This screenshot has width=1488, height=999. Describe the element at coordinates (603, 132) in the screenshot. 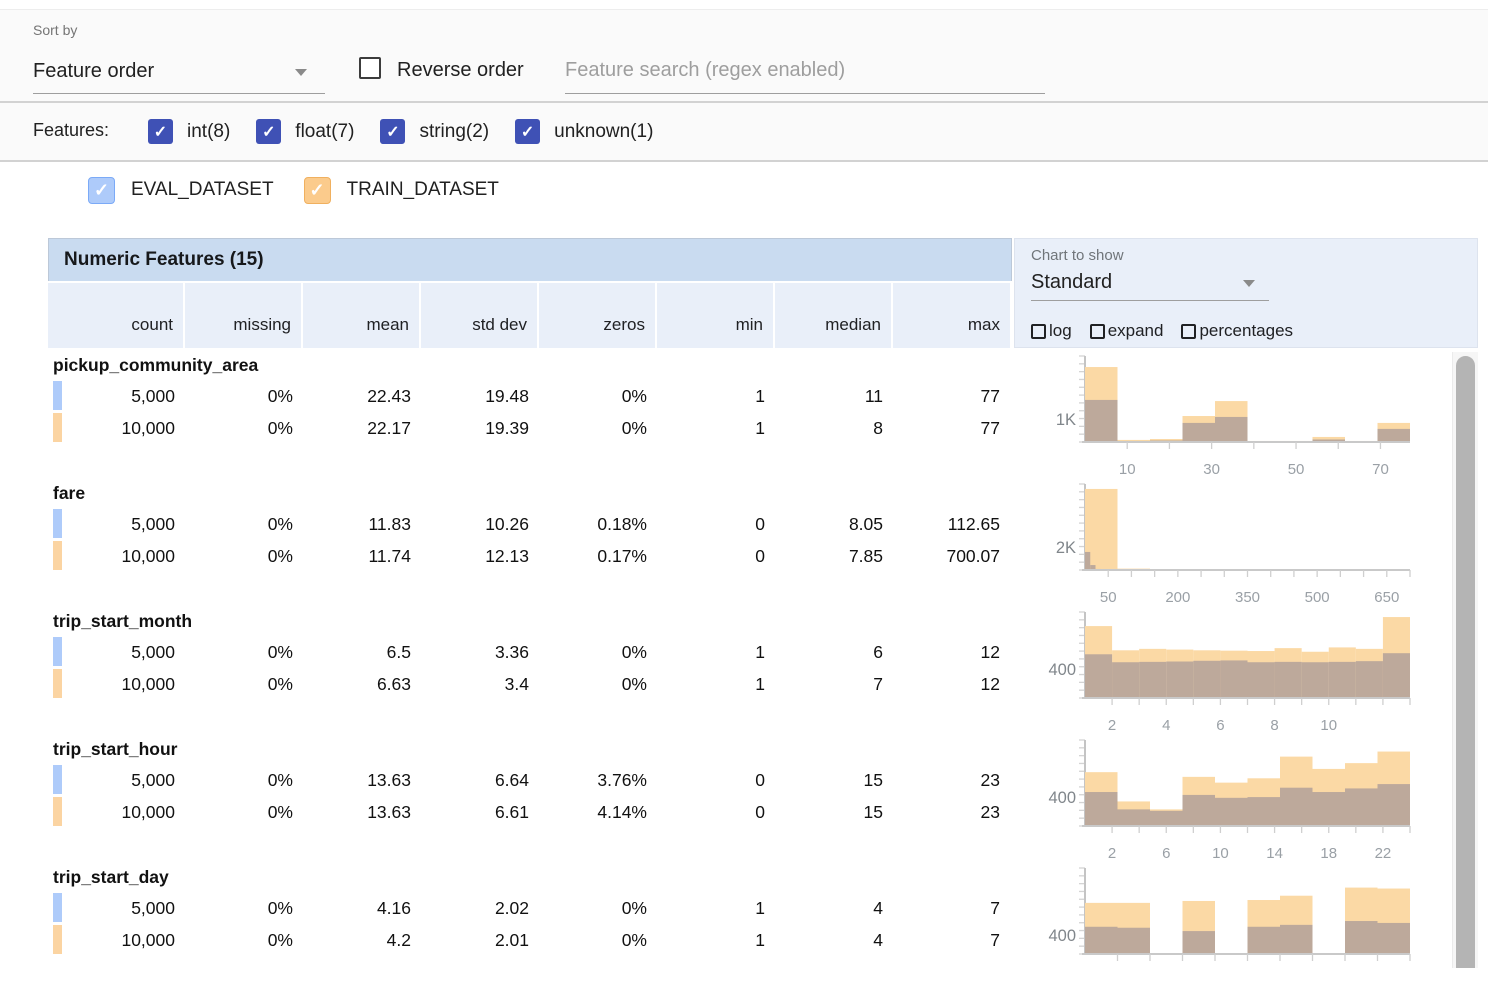

I see `filter-label: unknown(1)` at that location.